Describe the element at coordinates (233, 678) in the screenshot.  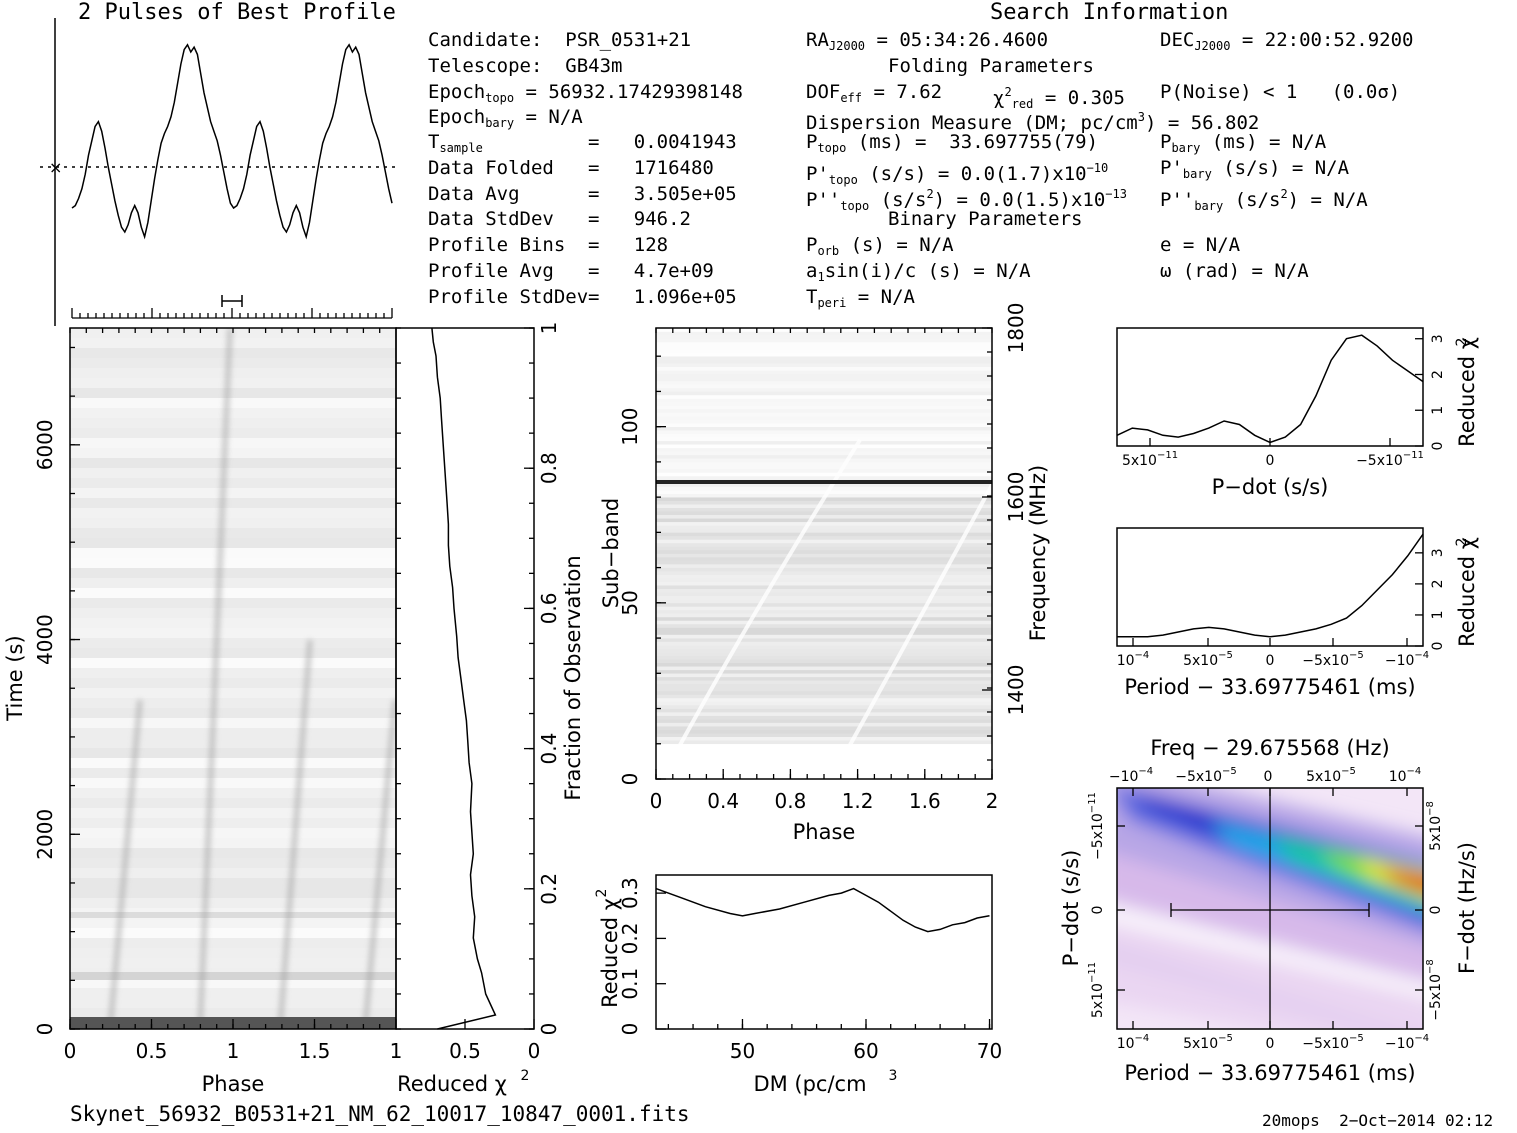
I see `time-phase-rows` at that location.